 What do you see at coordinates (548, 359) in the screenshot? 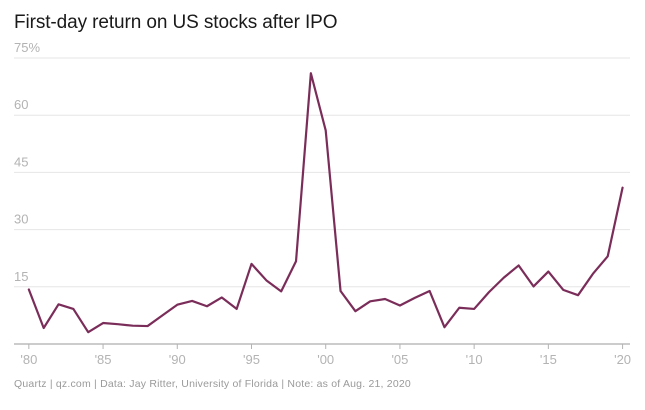
I see `x-tick-label: '15` at bounding box center [548, 359].